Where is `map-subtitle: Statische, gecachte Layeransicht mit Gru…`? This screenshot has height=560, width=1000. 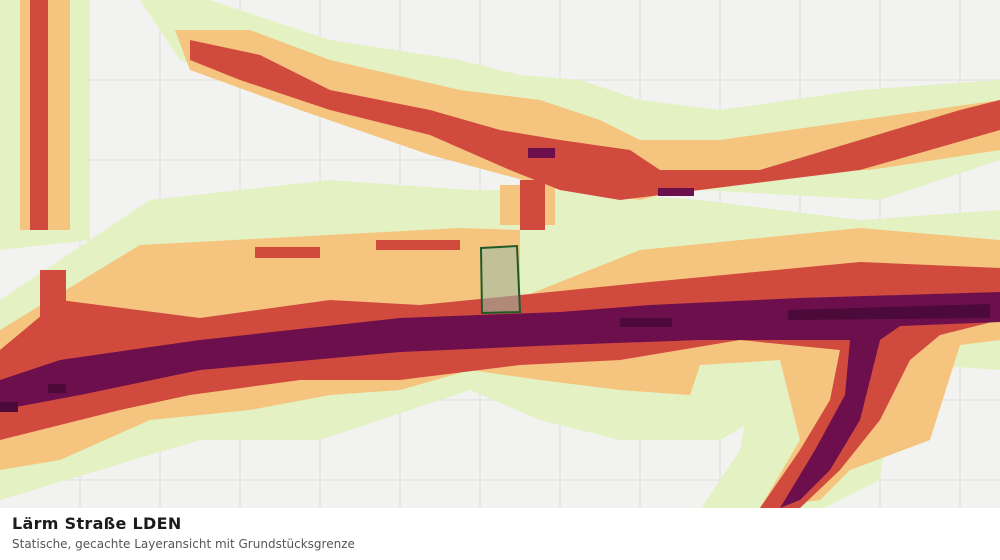
map-subtitle: Statische, gecachte Layeransicht mit Gru… is located at coordinates (183, 544).